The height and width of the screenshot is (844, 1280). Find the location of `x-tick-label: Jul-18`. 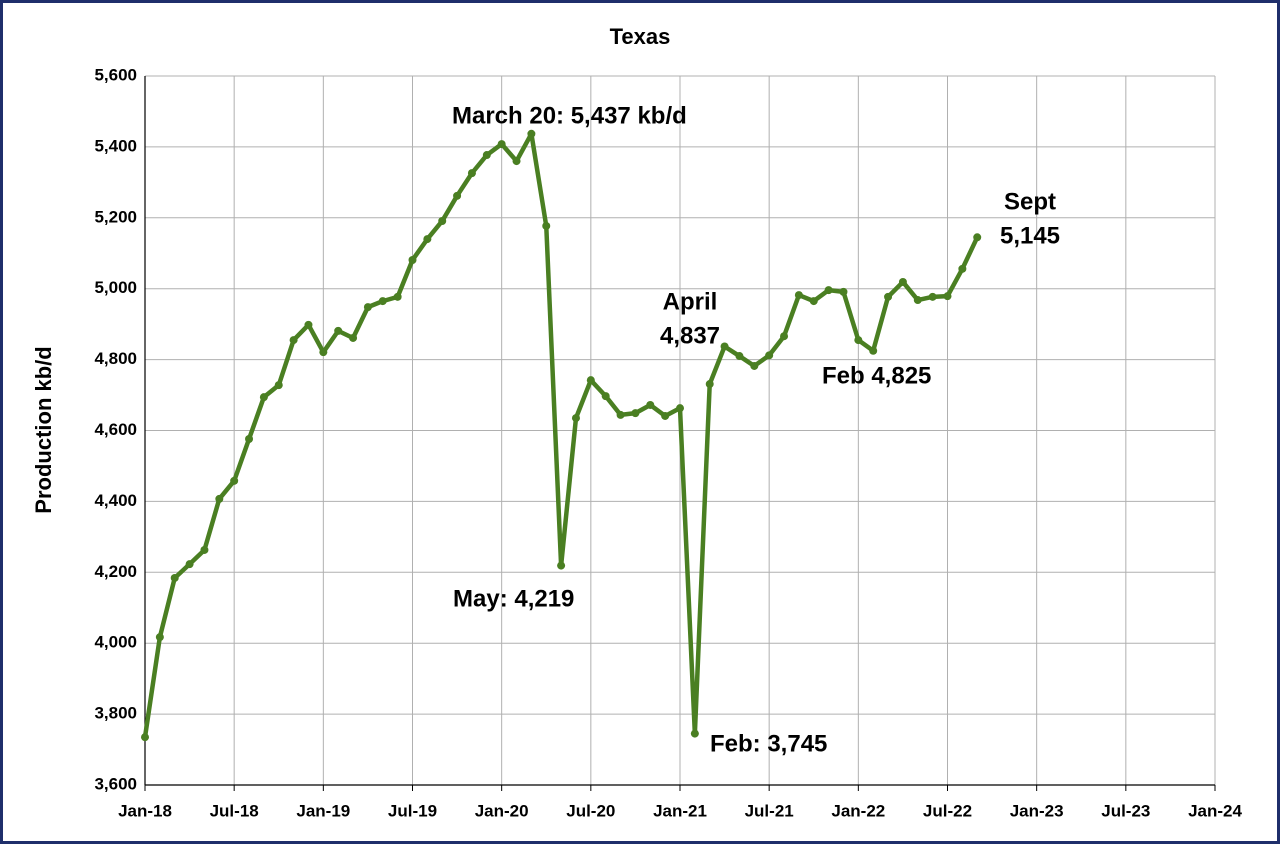

x-tick-label: Jul-18 is located at coordinates (234, 810).